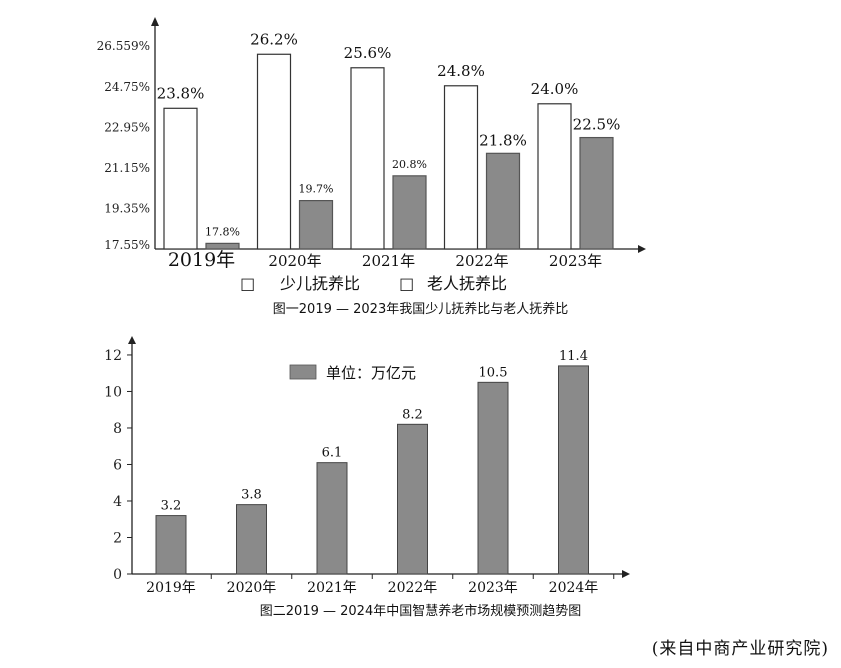  What do you see at coordinates (155, 21) in the screenshot?
I see `chart1-y-axis-arrow` at bounding box center [155, 21].